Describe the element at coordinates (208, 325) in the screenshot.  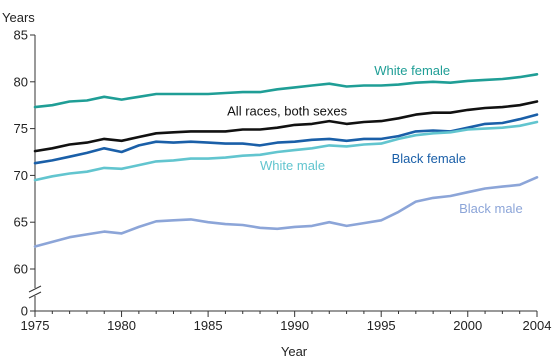
I see `x-tick-label: 1985` at that location.